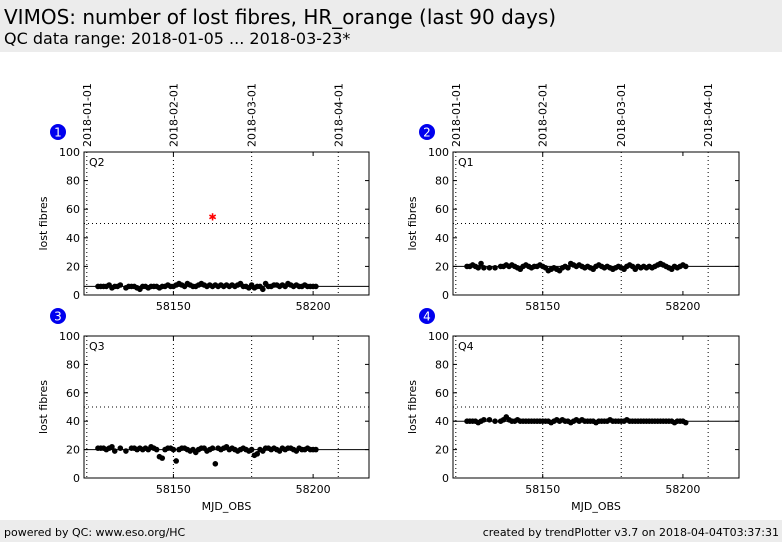 This screenshot has width=782, height=542. I want to click on quadrant-label: Q2, so click(97, 162).